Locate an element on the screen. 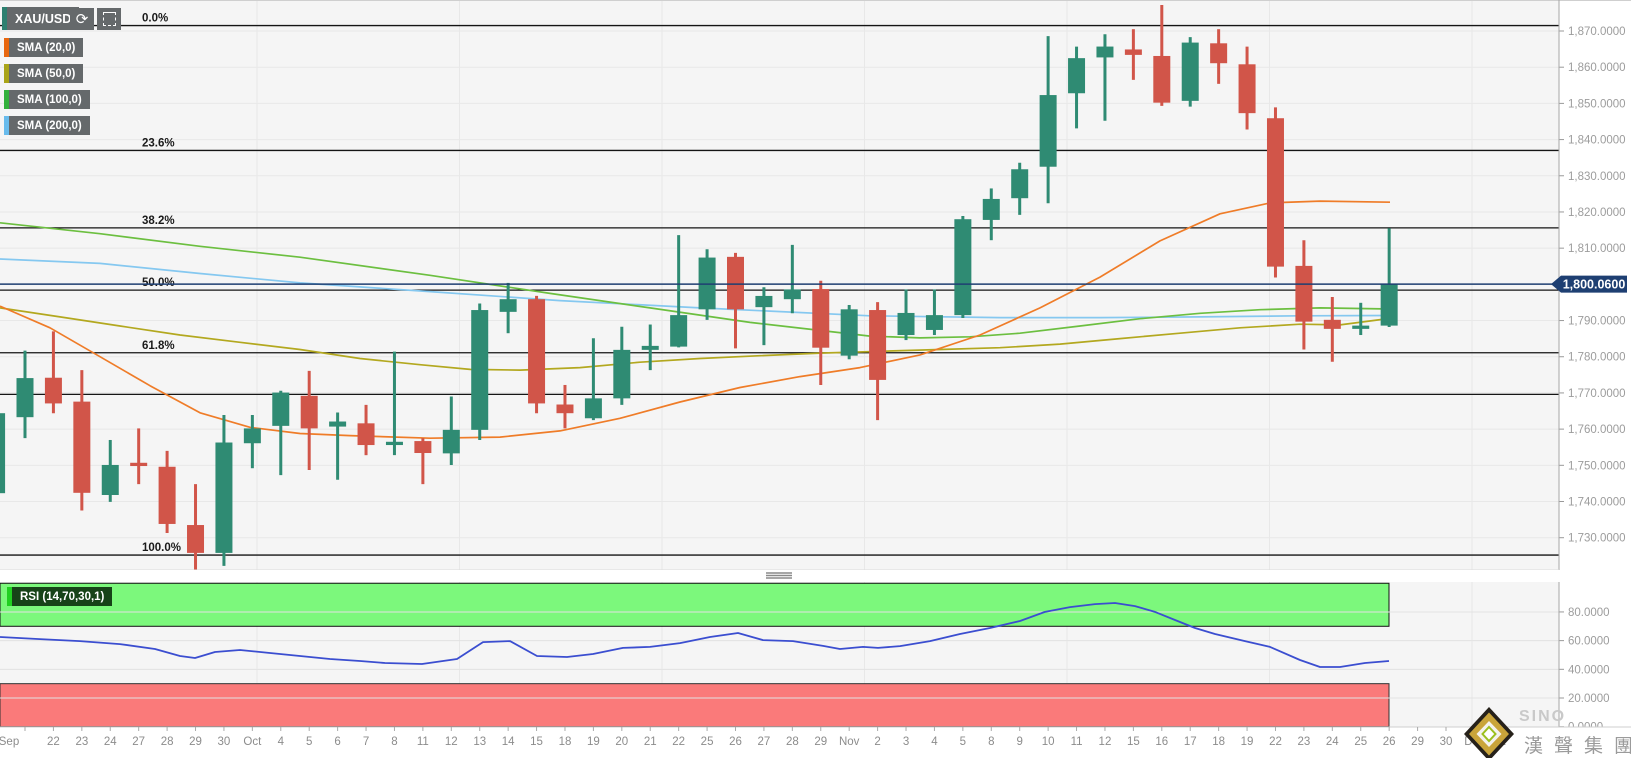  fib-label: 61.8% is located at coordinates (158, 346).